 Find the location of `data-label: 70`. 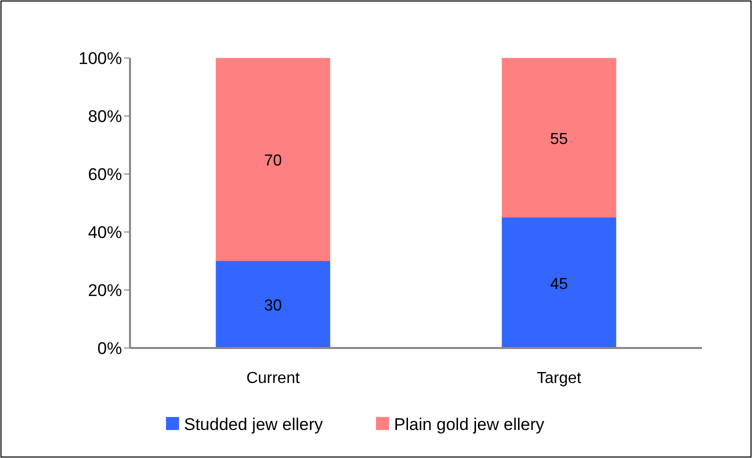

data-label: 70 is located at coordinates (273, 161).